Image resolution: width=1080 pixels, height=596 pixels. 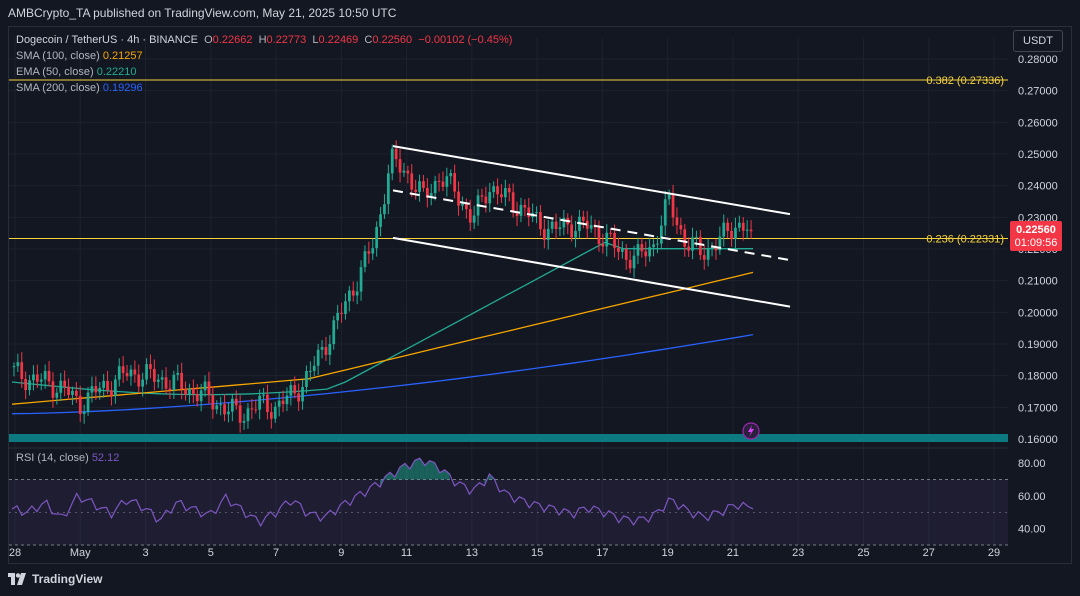 I want to click on ema50-label: EMA (50, close), so click(x=55, y=72).